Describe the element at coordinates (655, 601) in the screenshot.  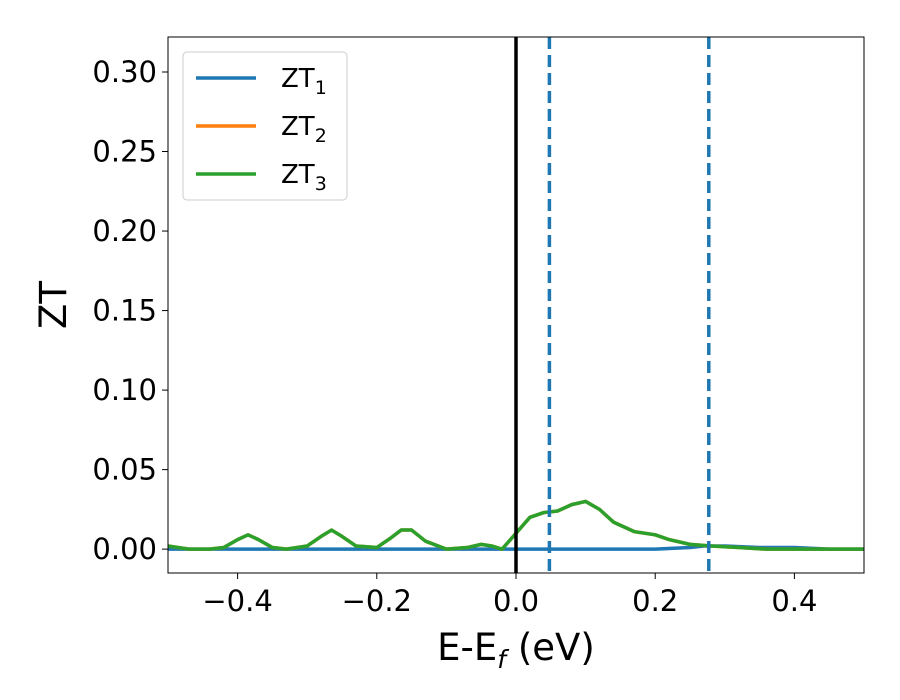
I see `x-tick-label: 0.2` at that location.